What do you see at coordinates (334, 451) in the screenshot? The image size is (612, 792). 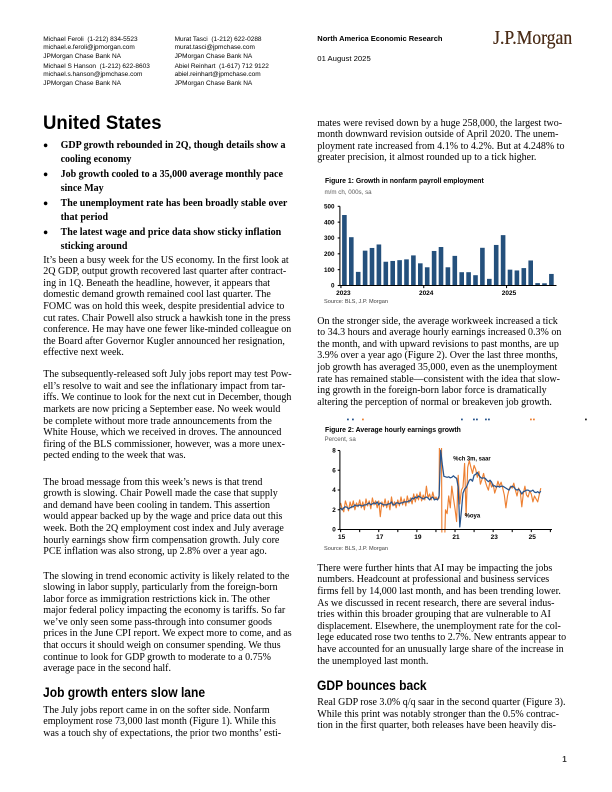 I see `svg-text: 8` at bounding box center [334, 451].